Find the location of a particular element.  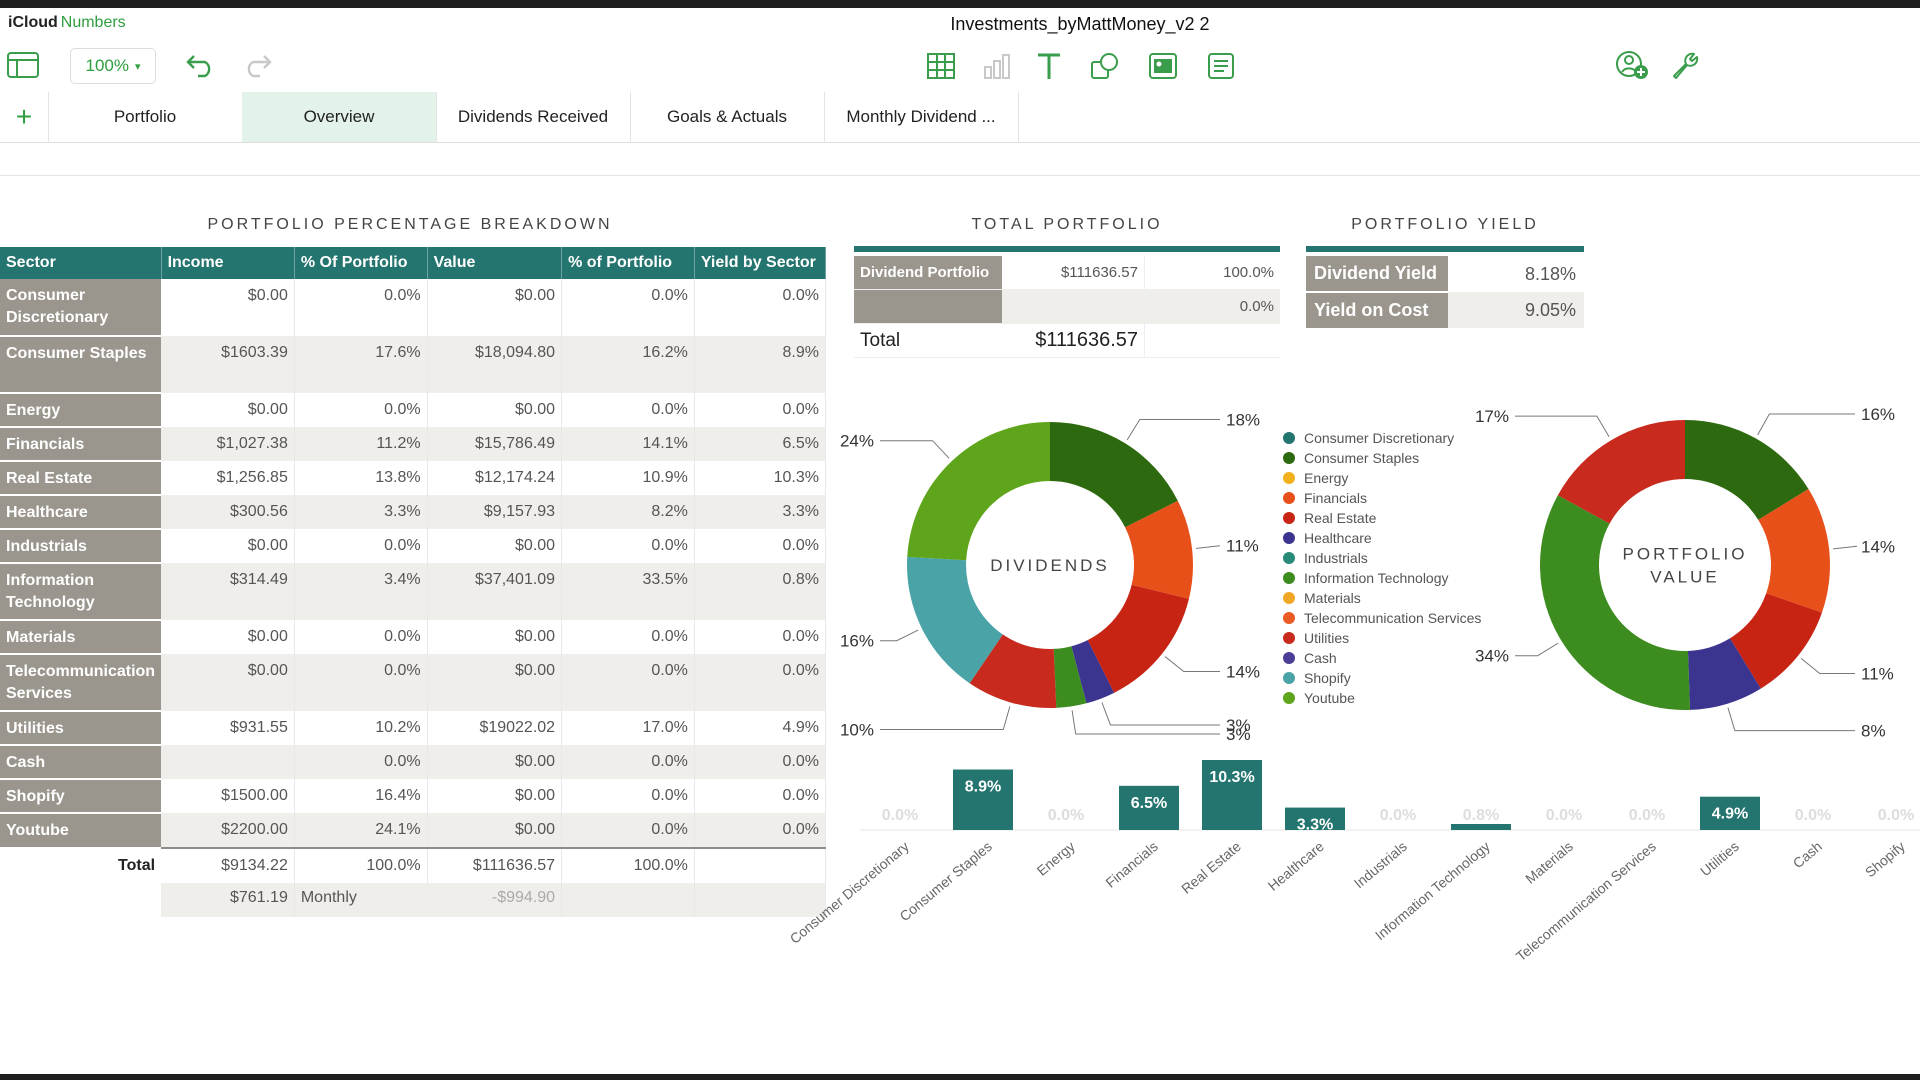

pct-value-cell: 10.9% is located at coordinates (628, 478).